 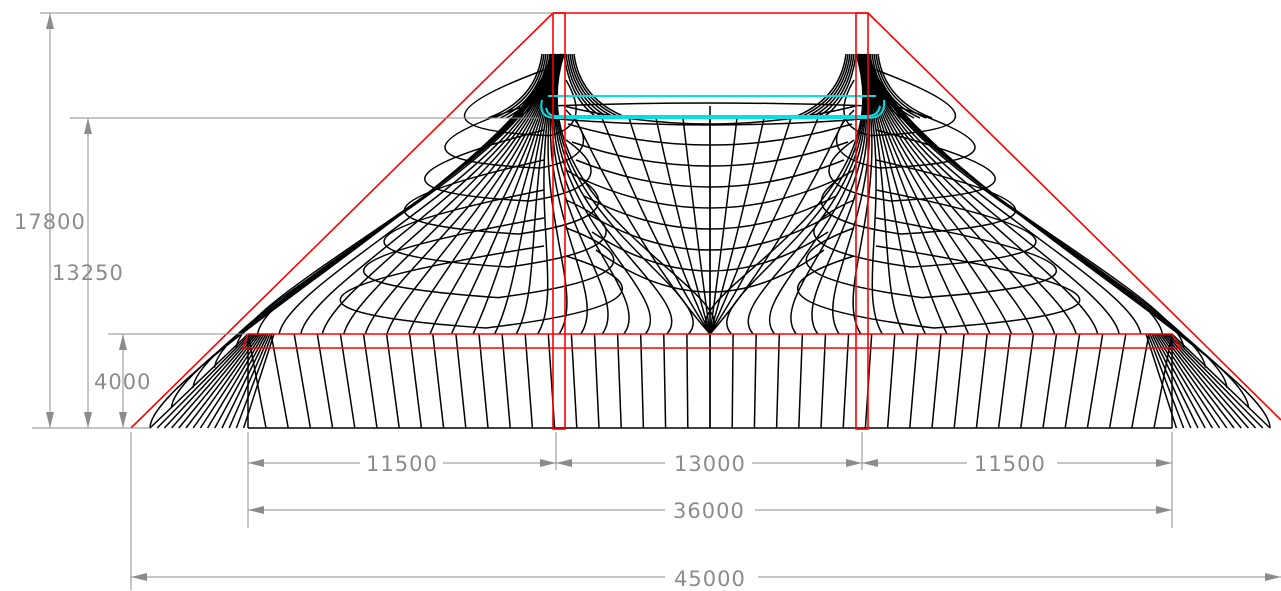 What do you see at coordinates (402, 464) in the screenshot?
I see `dim-left-span: 11500` at bounding box center [402, 464].